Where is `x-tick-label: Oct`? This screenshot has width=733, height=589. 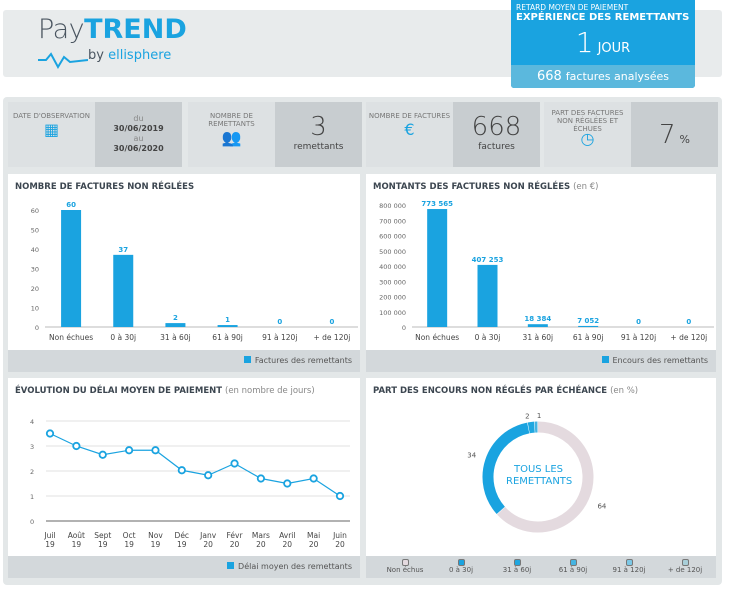
x-tick-label: Oct is located at coordinates (129, 535).